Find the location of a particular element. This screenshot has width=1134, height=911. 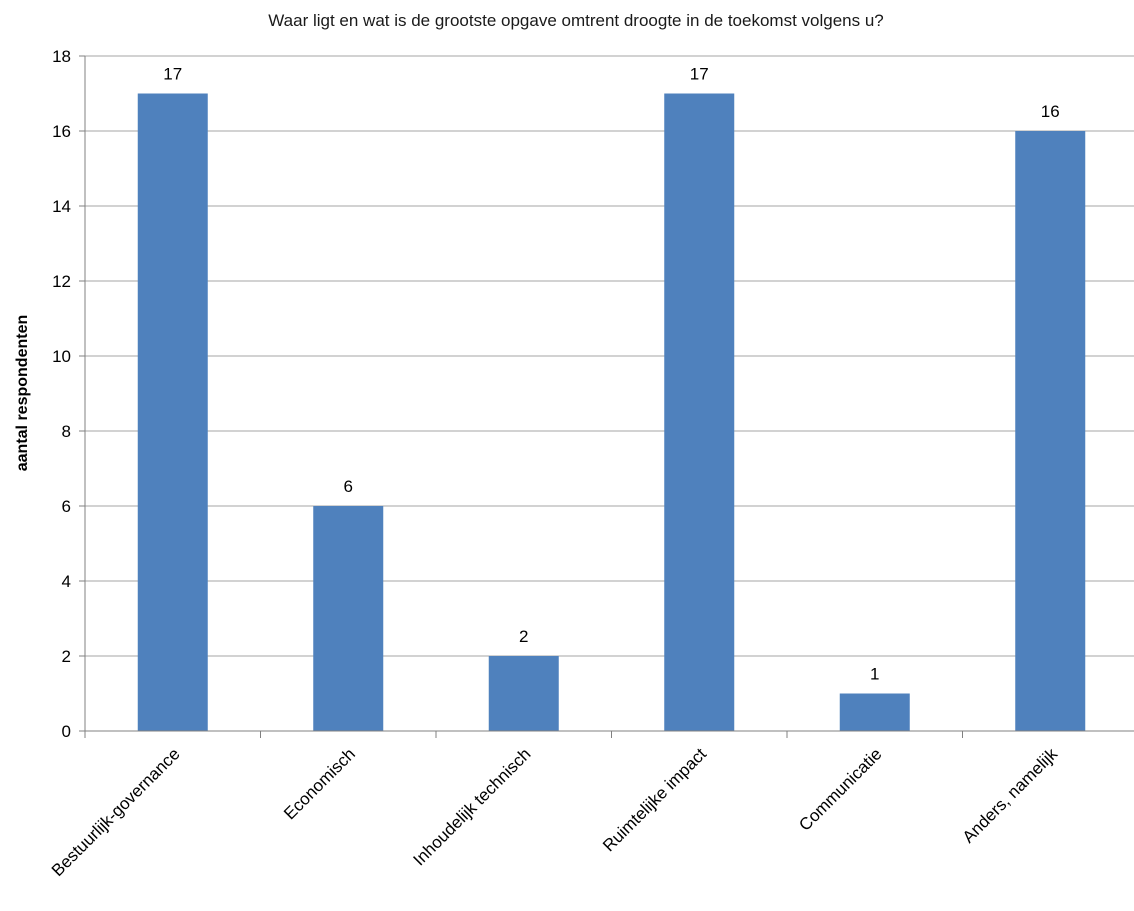

y-tick-label: 4 is located at coordinates (66, 581).